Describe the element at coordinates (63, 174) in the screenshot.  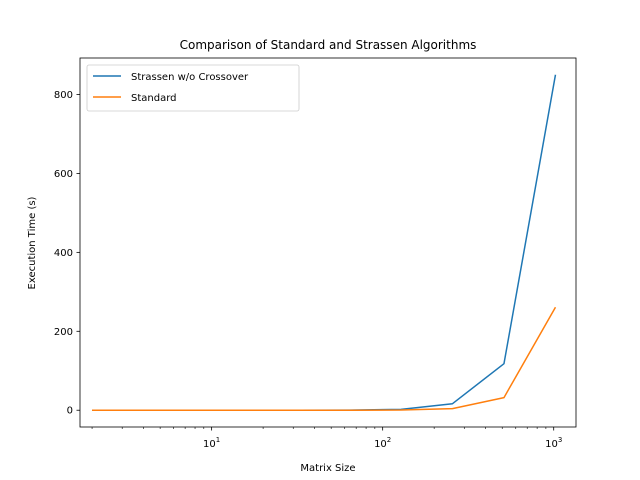
I see `y-tick-label-3: 600` at that location.